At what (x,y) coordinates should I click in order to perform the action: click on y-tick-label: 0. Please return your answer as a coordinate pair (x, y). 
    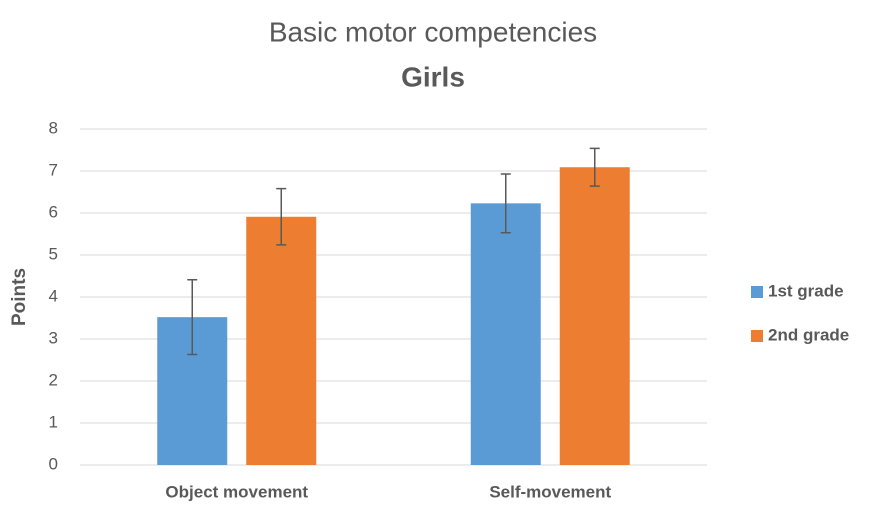
    Looking at the image, I should click on (53, 463).